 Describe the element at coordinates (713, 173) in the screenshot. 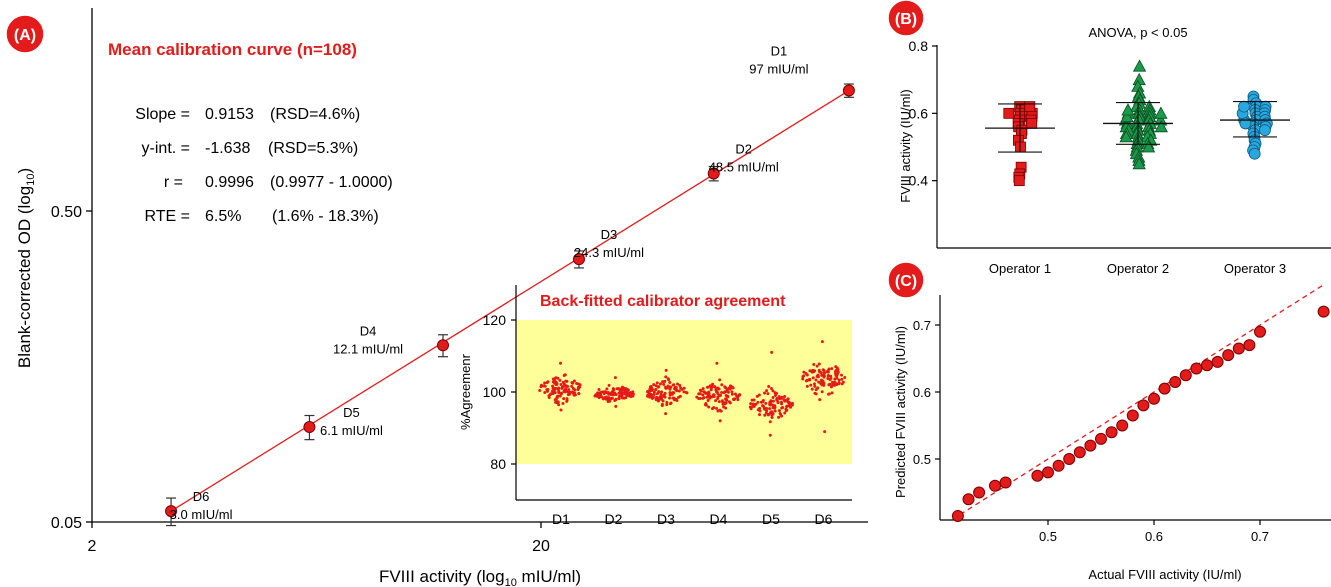

I see `calibrator-point` at that location.